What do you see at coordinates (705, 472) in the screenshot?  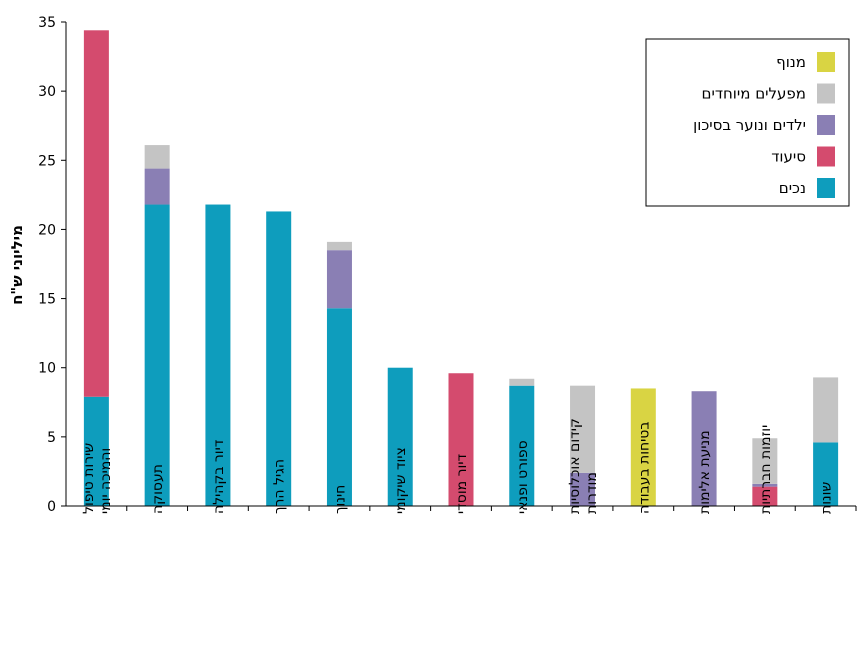 I see `category-label: מניעת אלימות` at bounding box center [705, 472].